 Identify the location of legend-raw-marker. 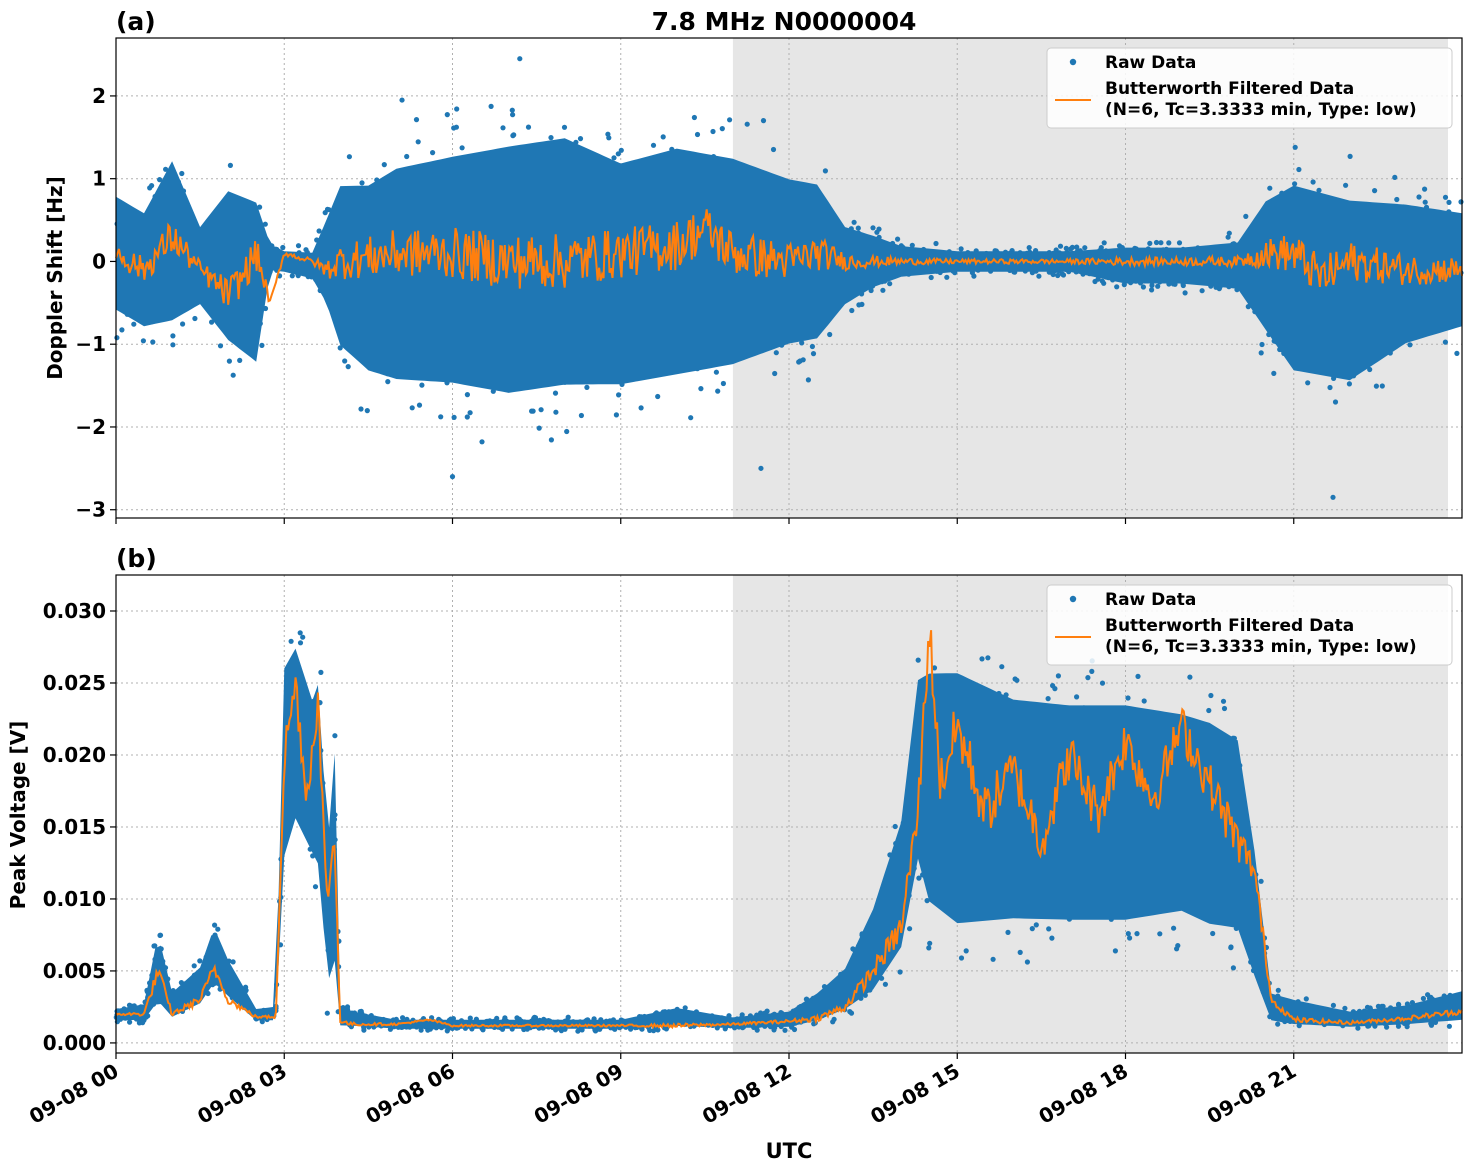
(1073, 599).